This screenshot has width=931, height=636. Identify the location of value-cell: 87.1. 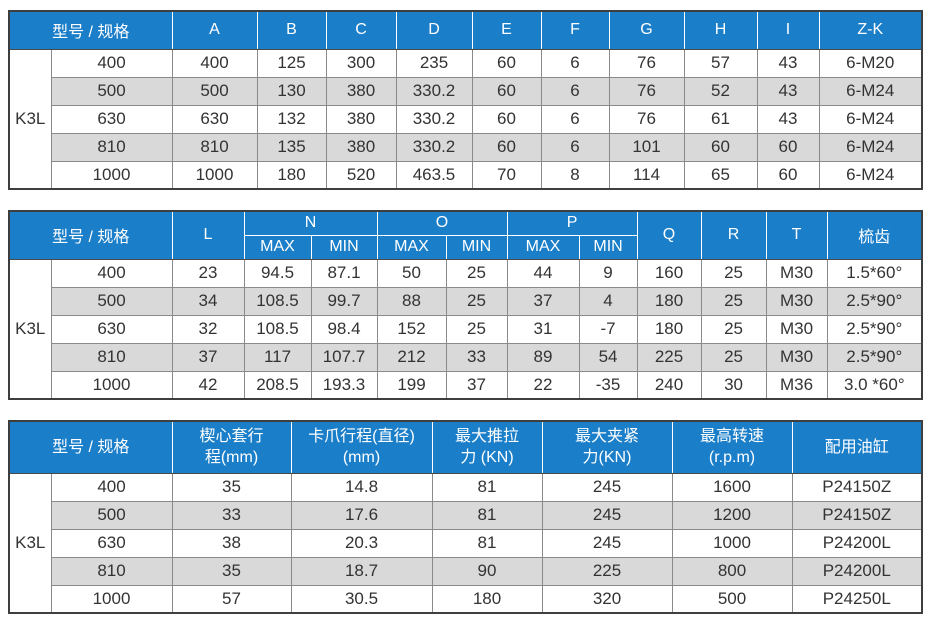
(344, 273).